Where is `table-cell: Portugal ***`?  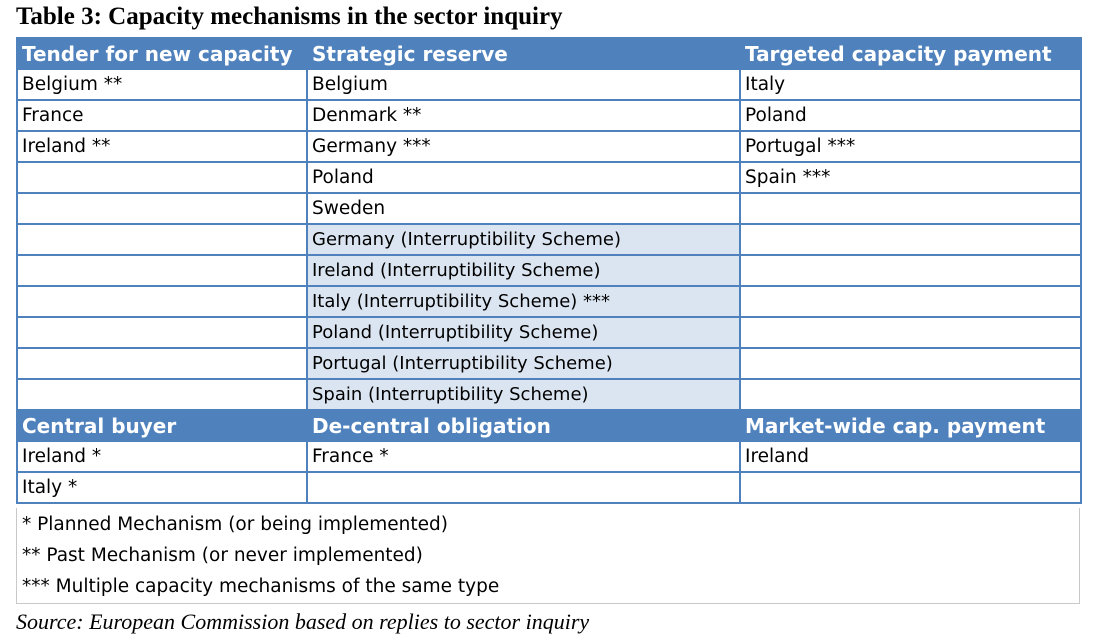
table-cell: Portugal *** is located at coordinates (910, 146).